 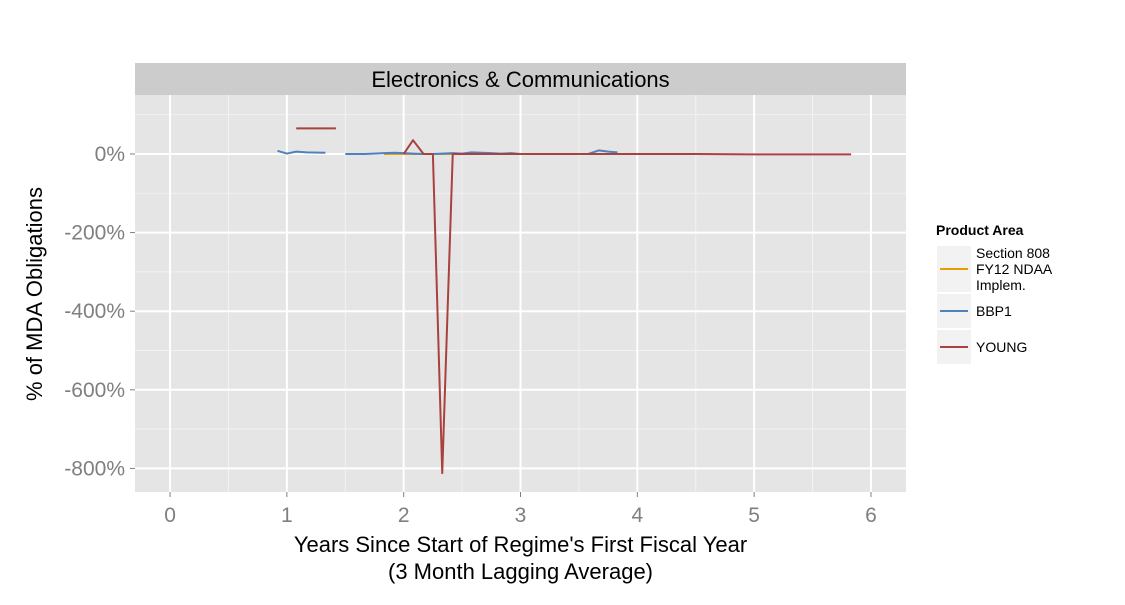 What do you see at coordinates (94, 390) in the screenshot?
I see `y-tick-label: -600%` at bounding box center [94, 390].